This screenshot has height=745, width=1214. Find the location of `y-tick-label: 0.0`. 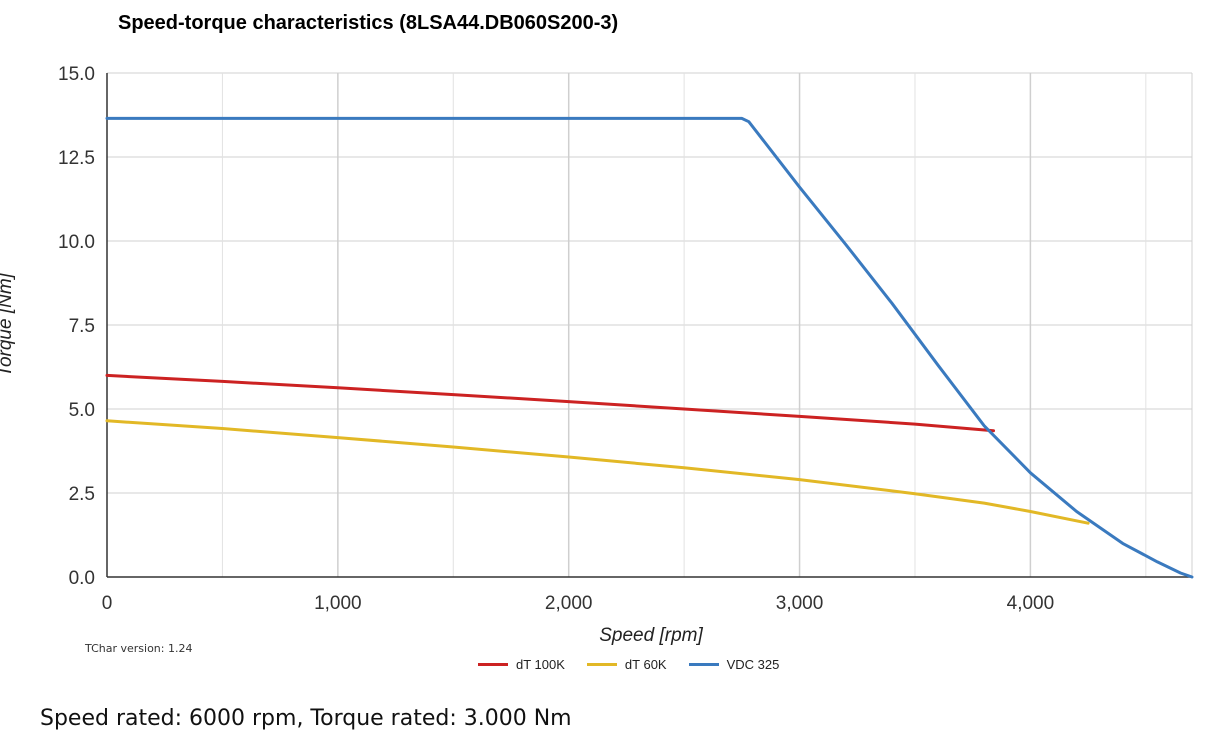

y-tick-label: 0.0 is located at coordinates (82, 578).